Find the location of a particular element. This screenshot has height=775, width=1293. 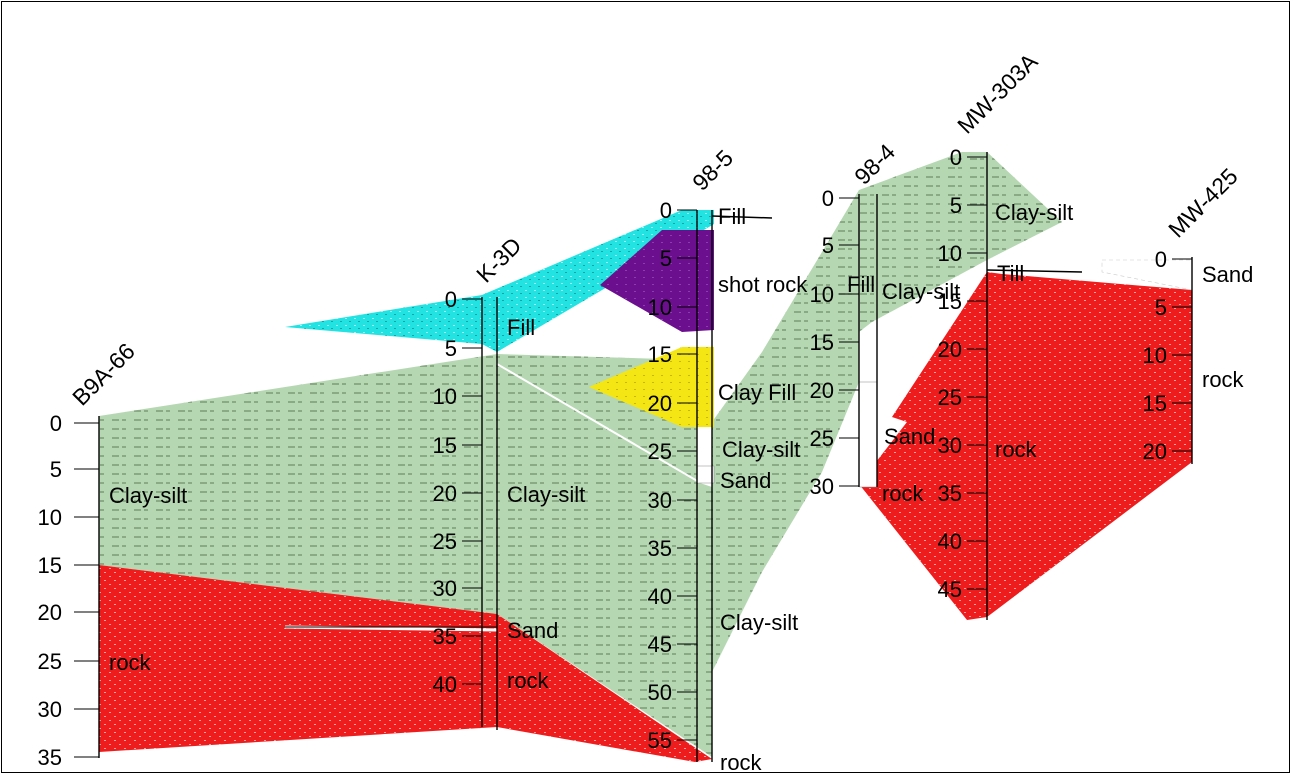

layer-label: shot rock is located at coordinates (763, 284).